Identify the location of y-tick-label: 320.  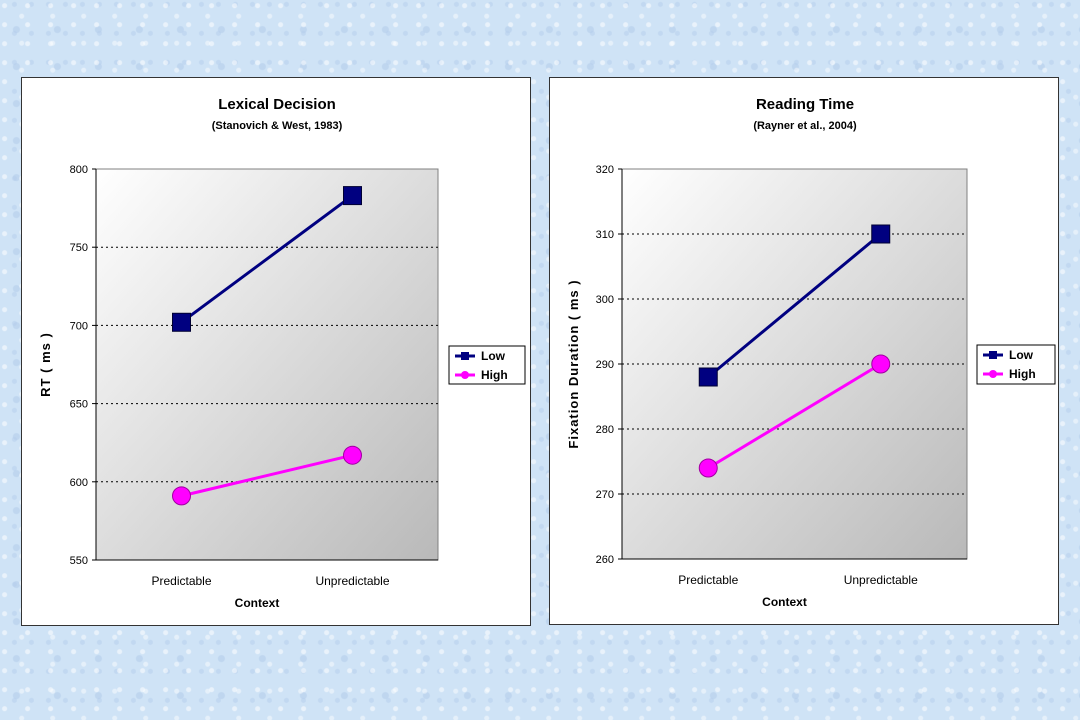
(605, 170).